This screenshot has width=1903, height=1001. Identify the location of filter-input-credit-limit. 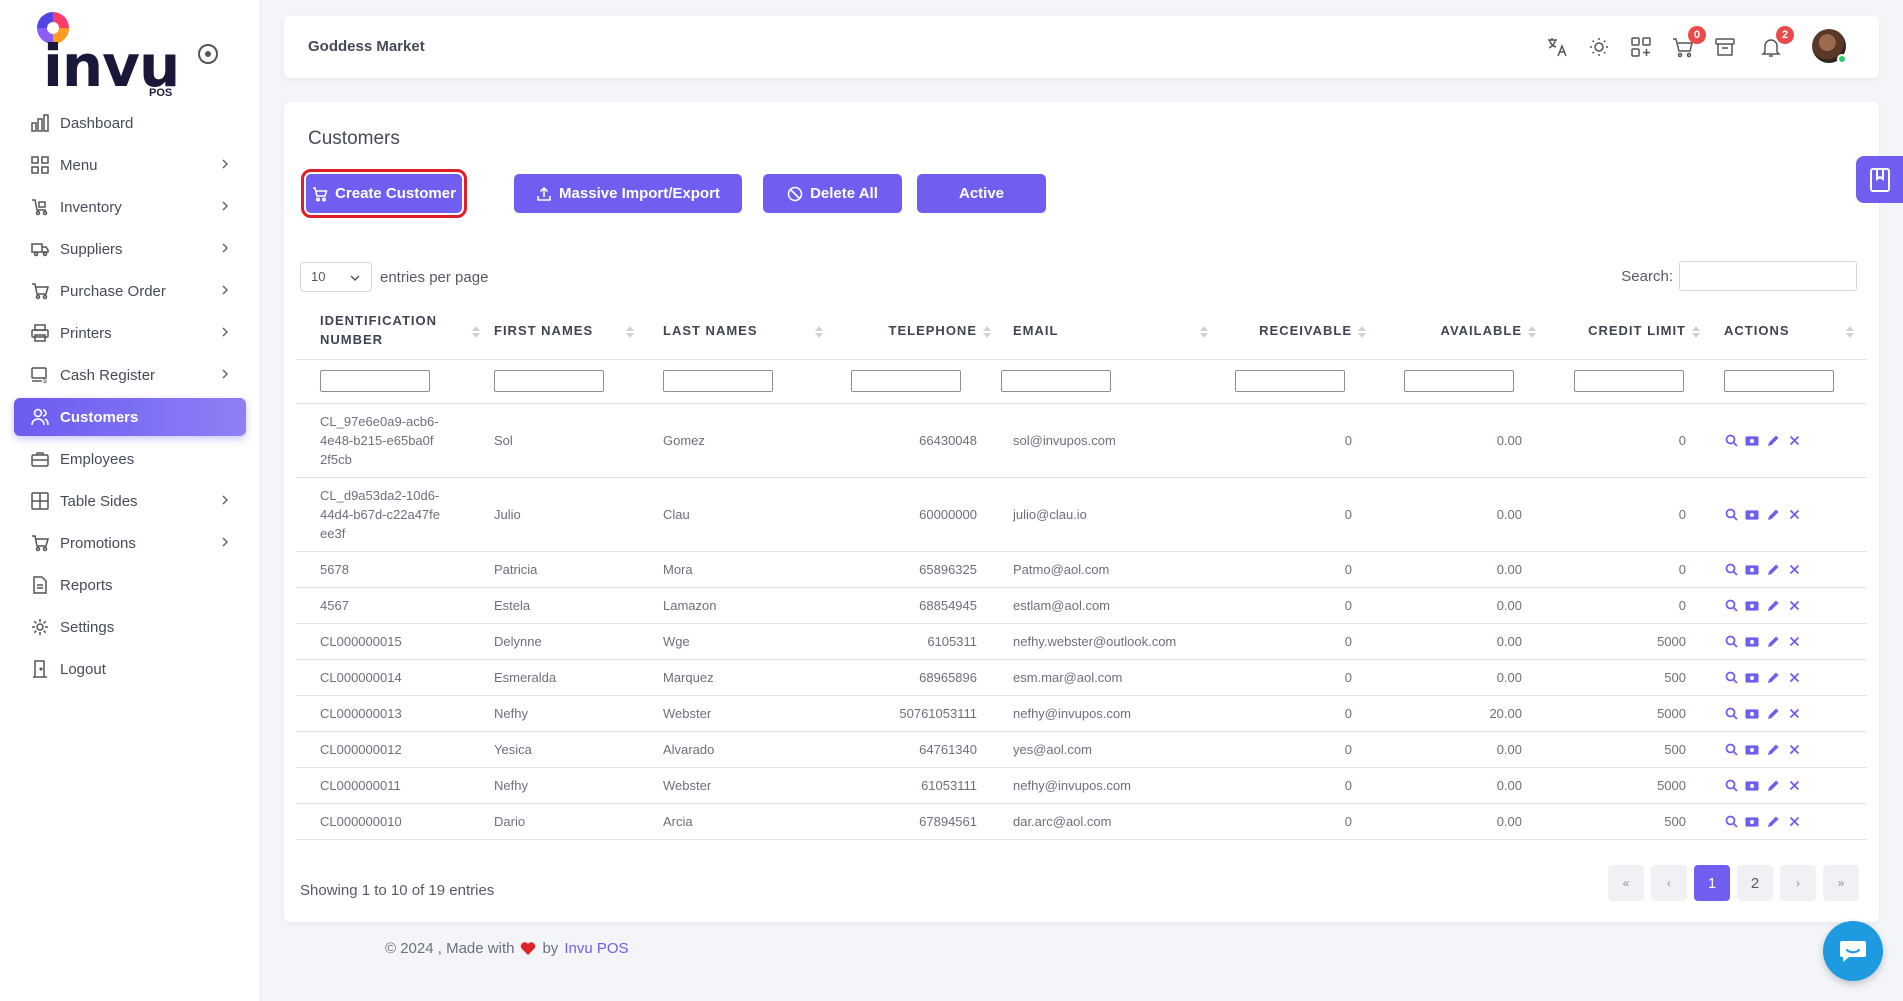
(1629, 381).